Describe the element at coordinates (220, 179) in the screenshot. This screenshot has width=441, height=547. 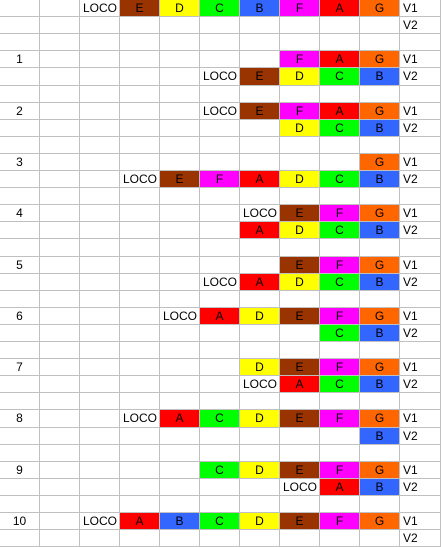
I see `wagon-cell-f: F` at that location.